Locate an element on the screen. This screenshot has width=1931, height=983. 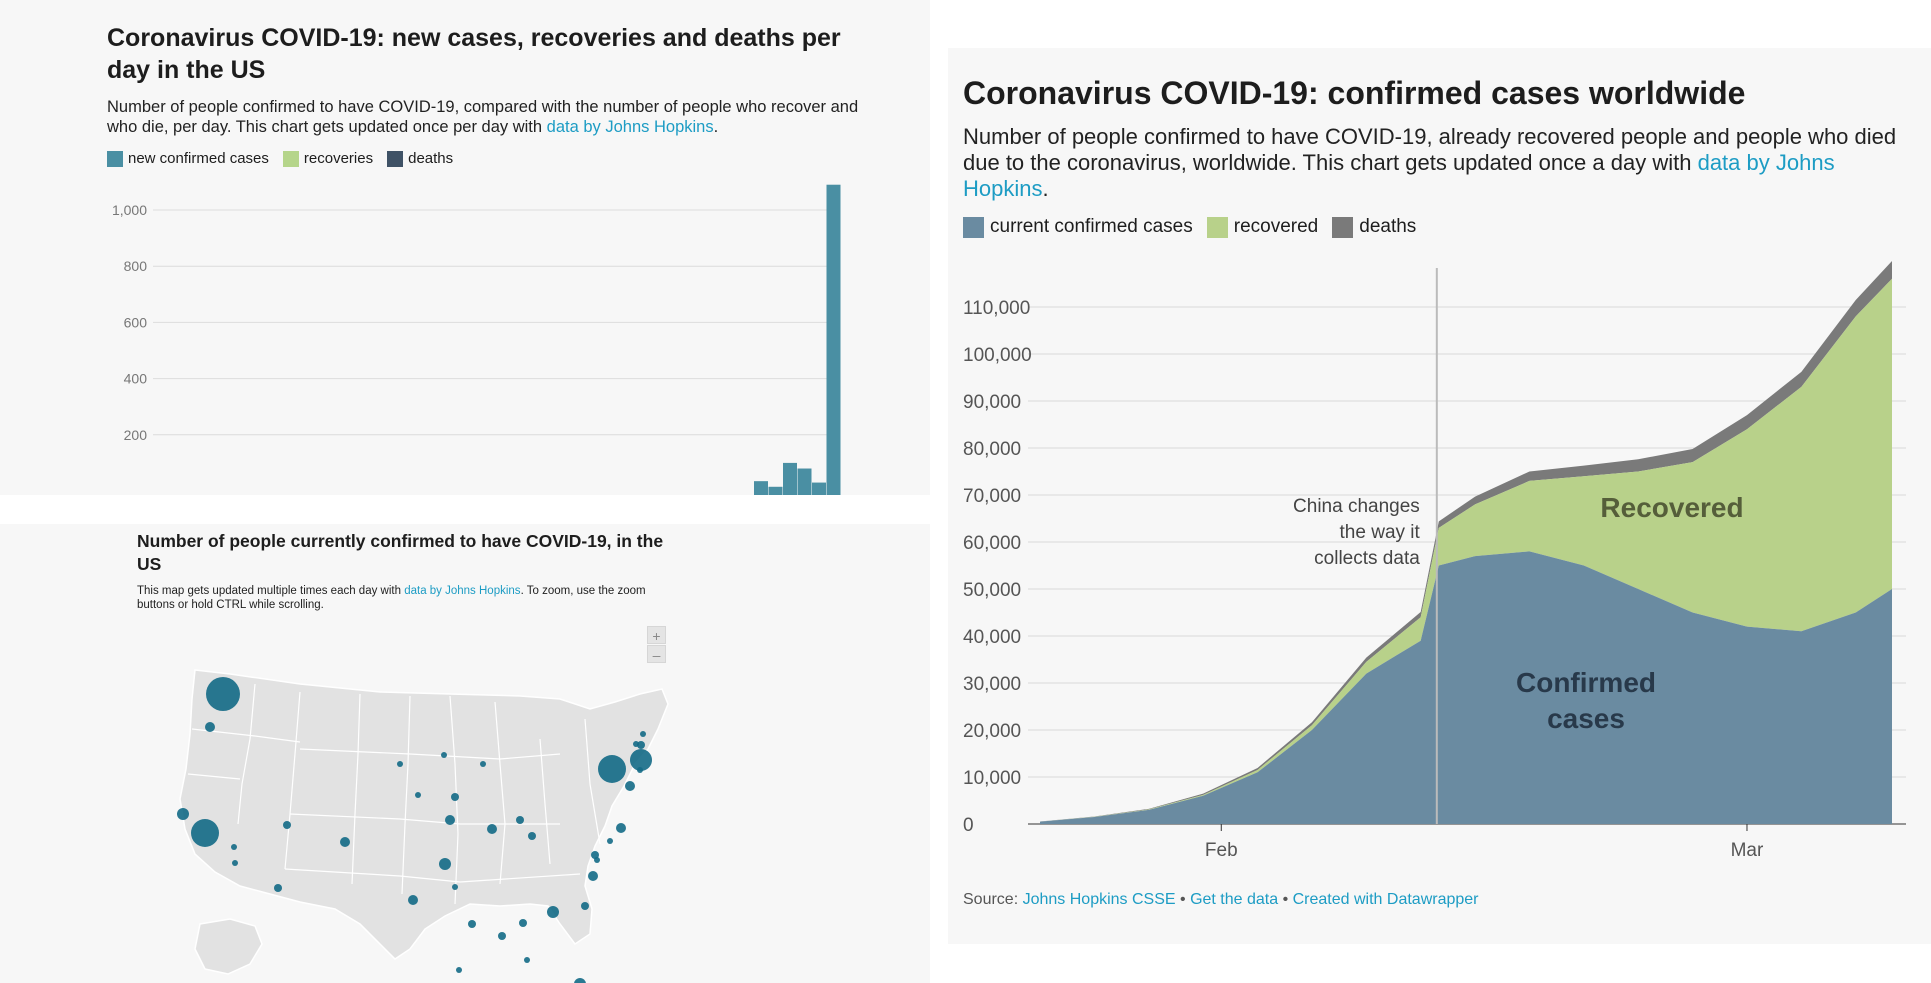
us-bar-plot: 200 400 600 800 1,000 is located at coordinates (476, 339).